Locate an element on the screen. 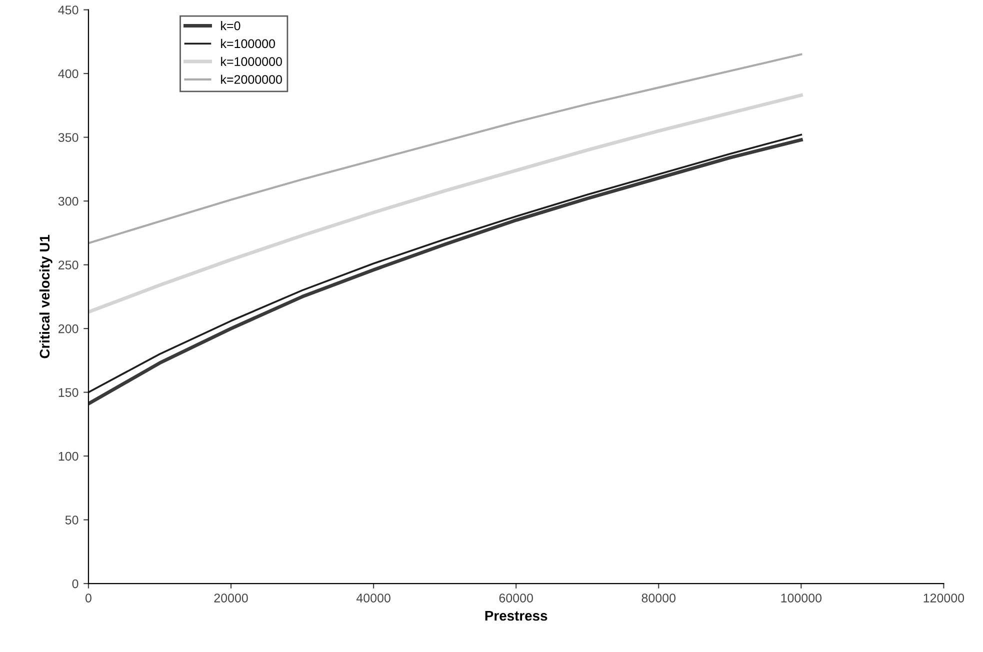  y-tick-label: 150 is located at coordinates (68, 392).